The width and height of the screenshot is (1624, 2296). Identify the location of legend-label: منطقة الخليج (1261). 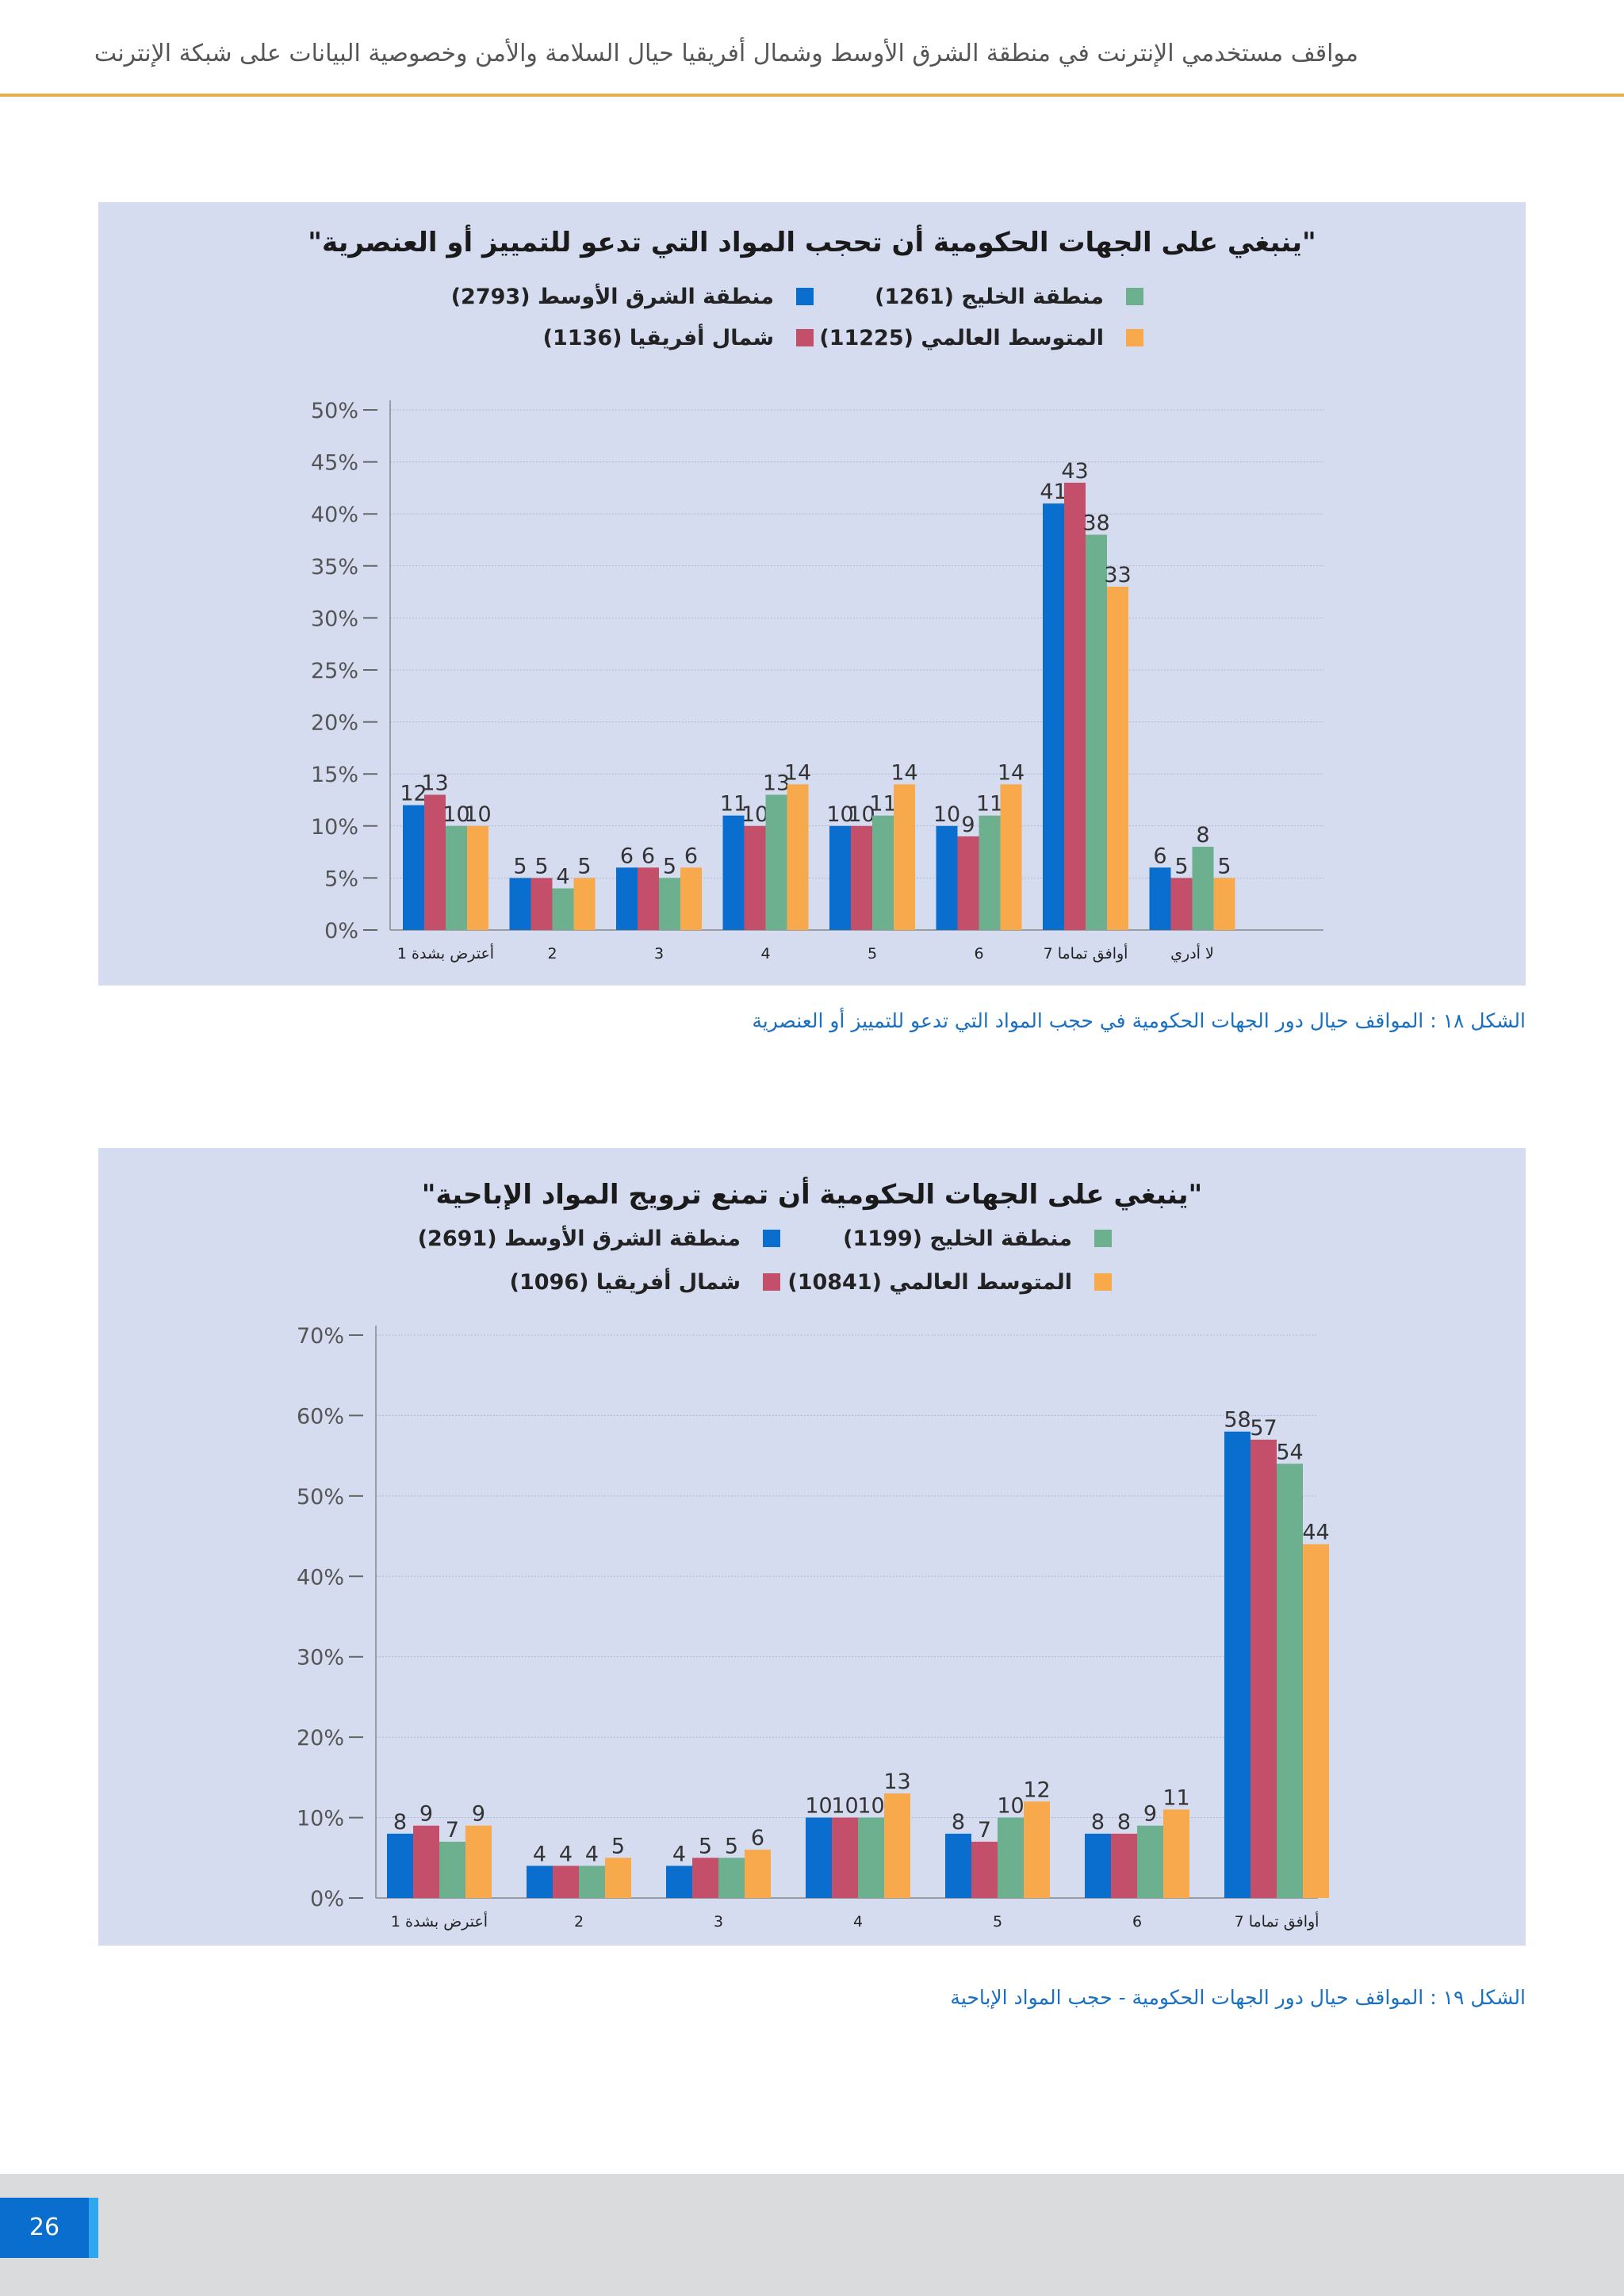
(989, 297).